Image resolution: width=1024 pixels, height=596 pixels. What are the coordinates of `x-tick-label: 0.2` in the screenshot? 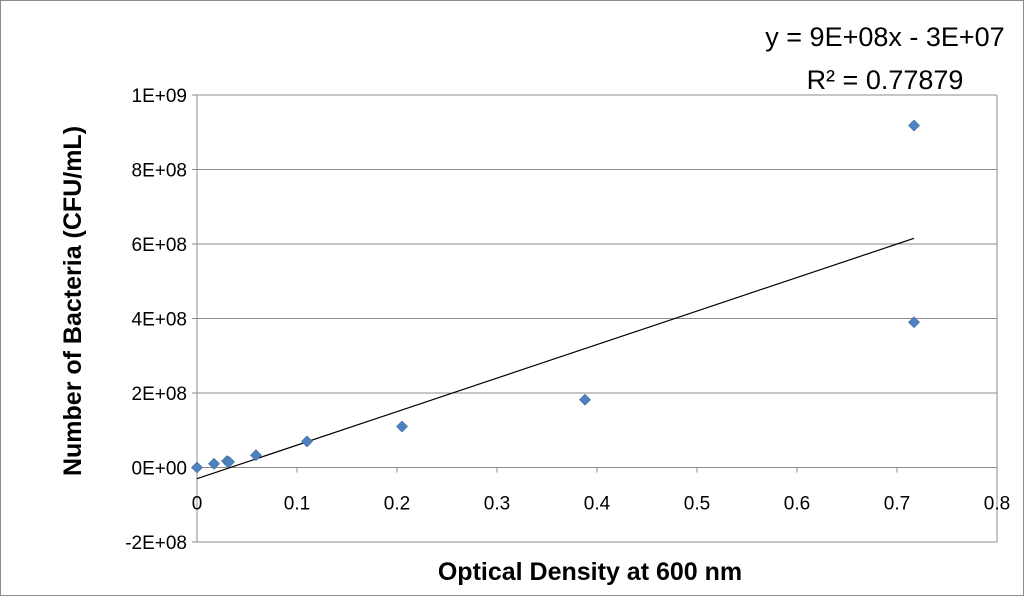 It's located at (397, 504).